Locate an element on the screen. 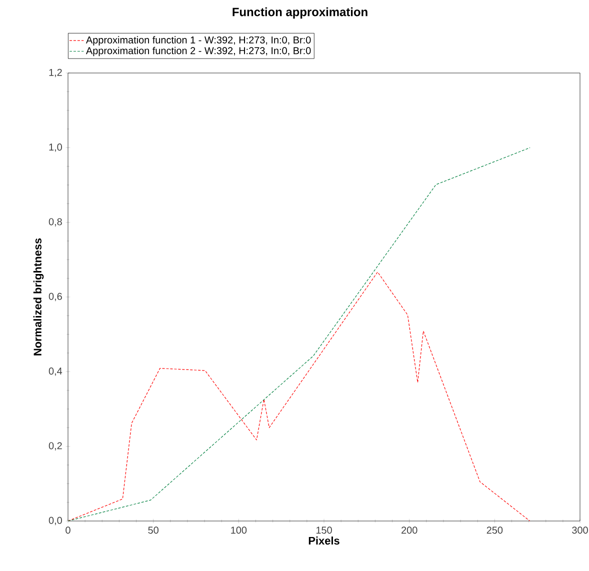 This screenshot has width=589, height=571. x-tick-label: 150 is located at coordinates (324, 530).